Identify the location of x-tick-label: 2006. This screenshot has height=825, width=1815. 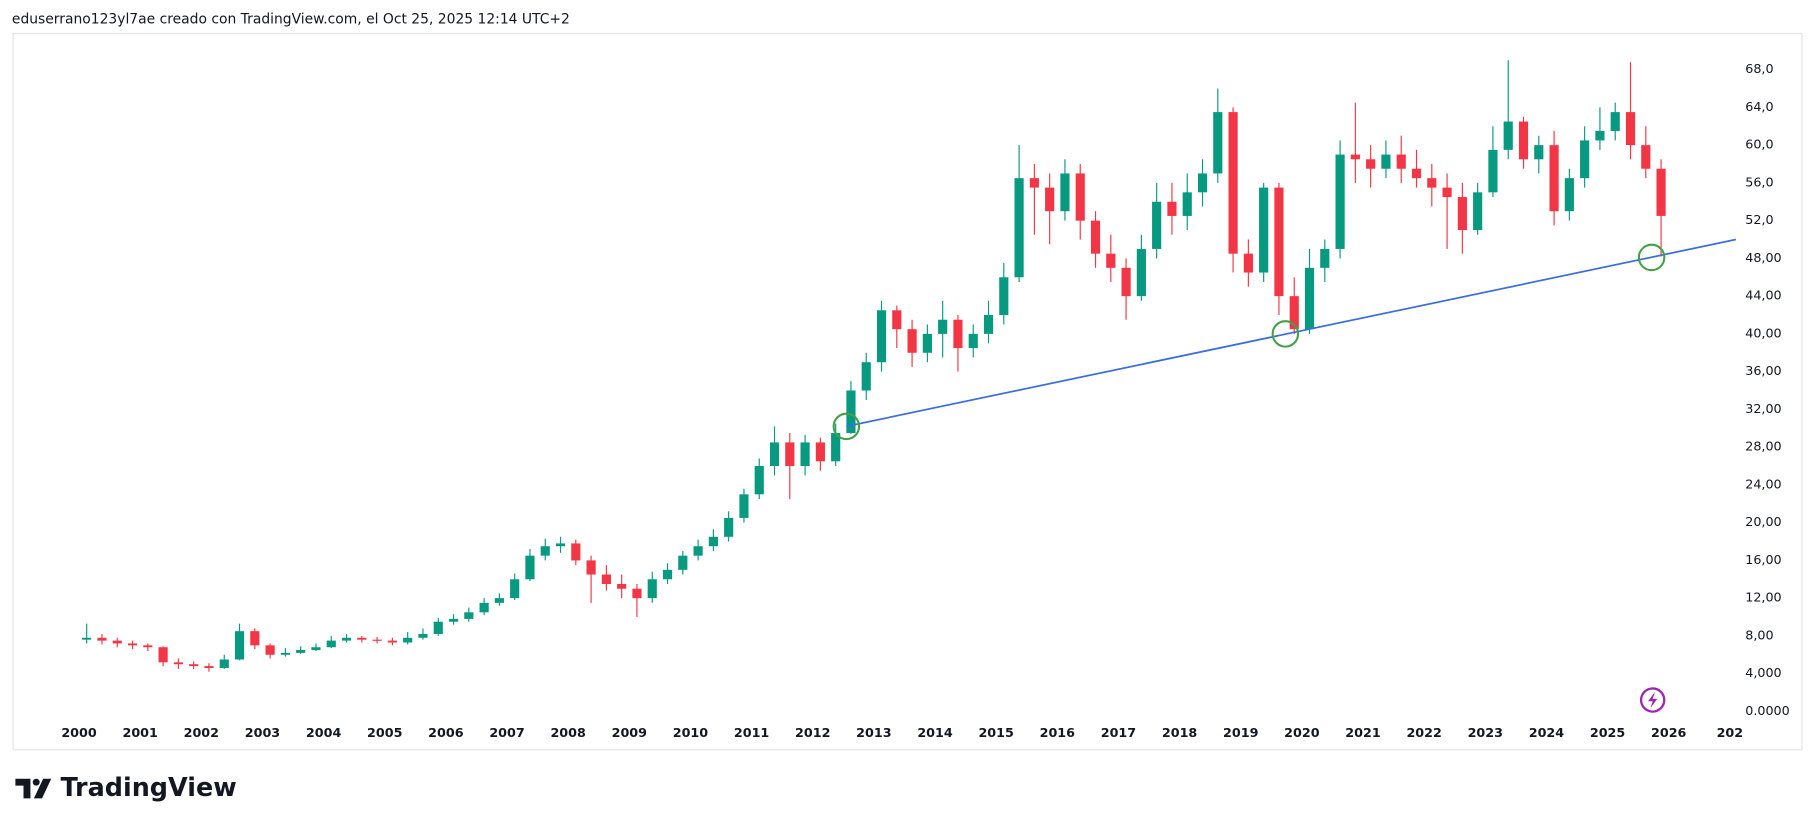
(446, 732).